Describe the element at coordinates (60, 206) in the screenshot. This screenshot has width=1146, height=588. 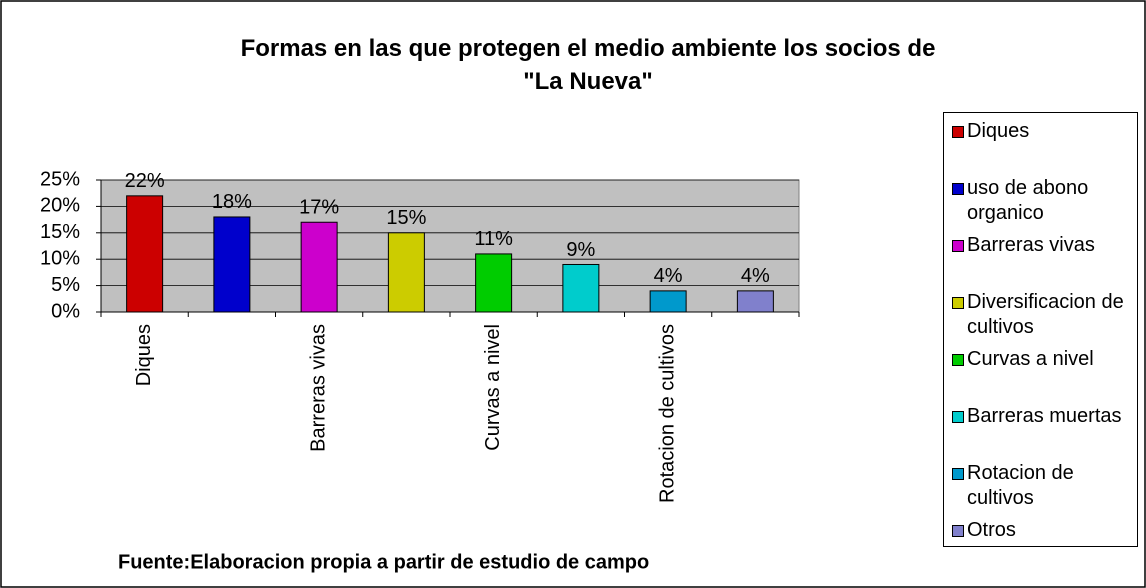
I see `y-tick-label: 20%` at that location.